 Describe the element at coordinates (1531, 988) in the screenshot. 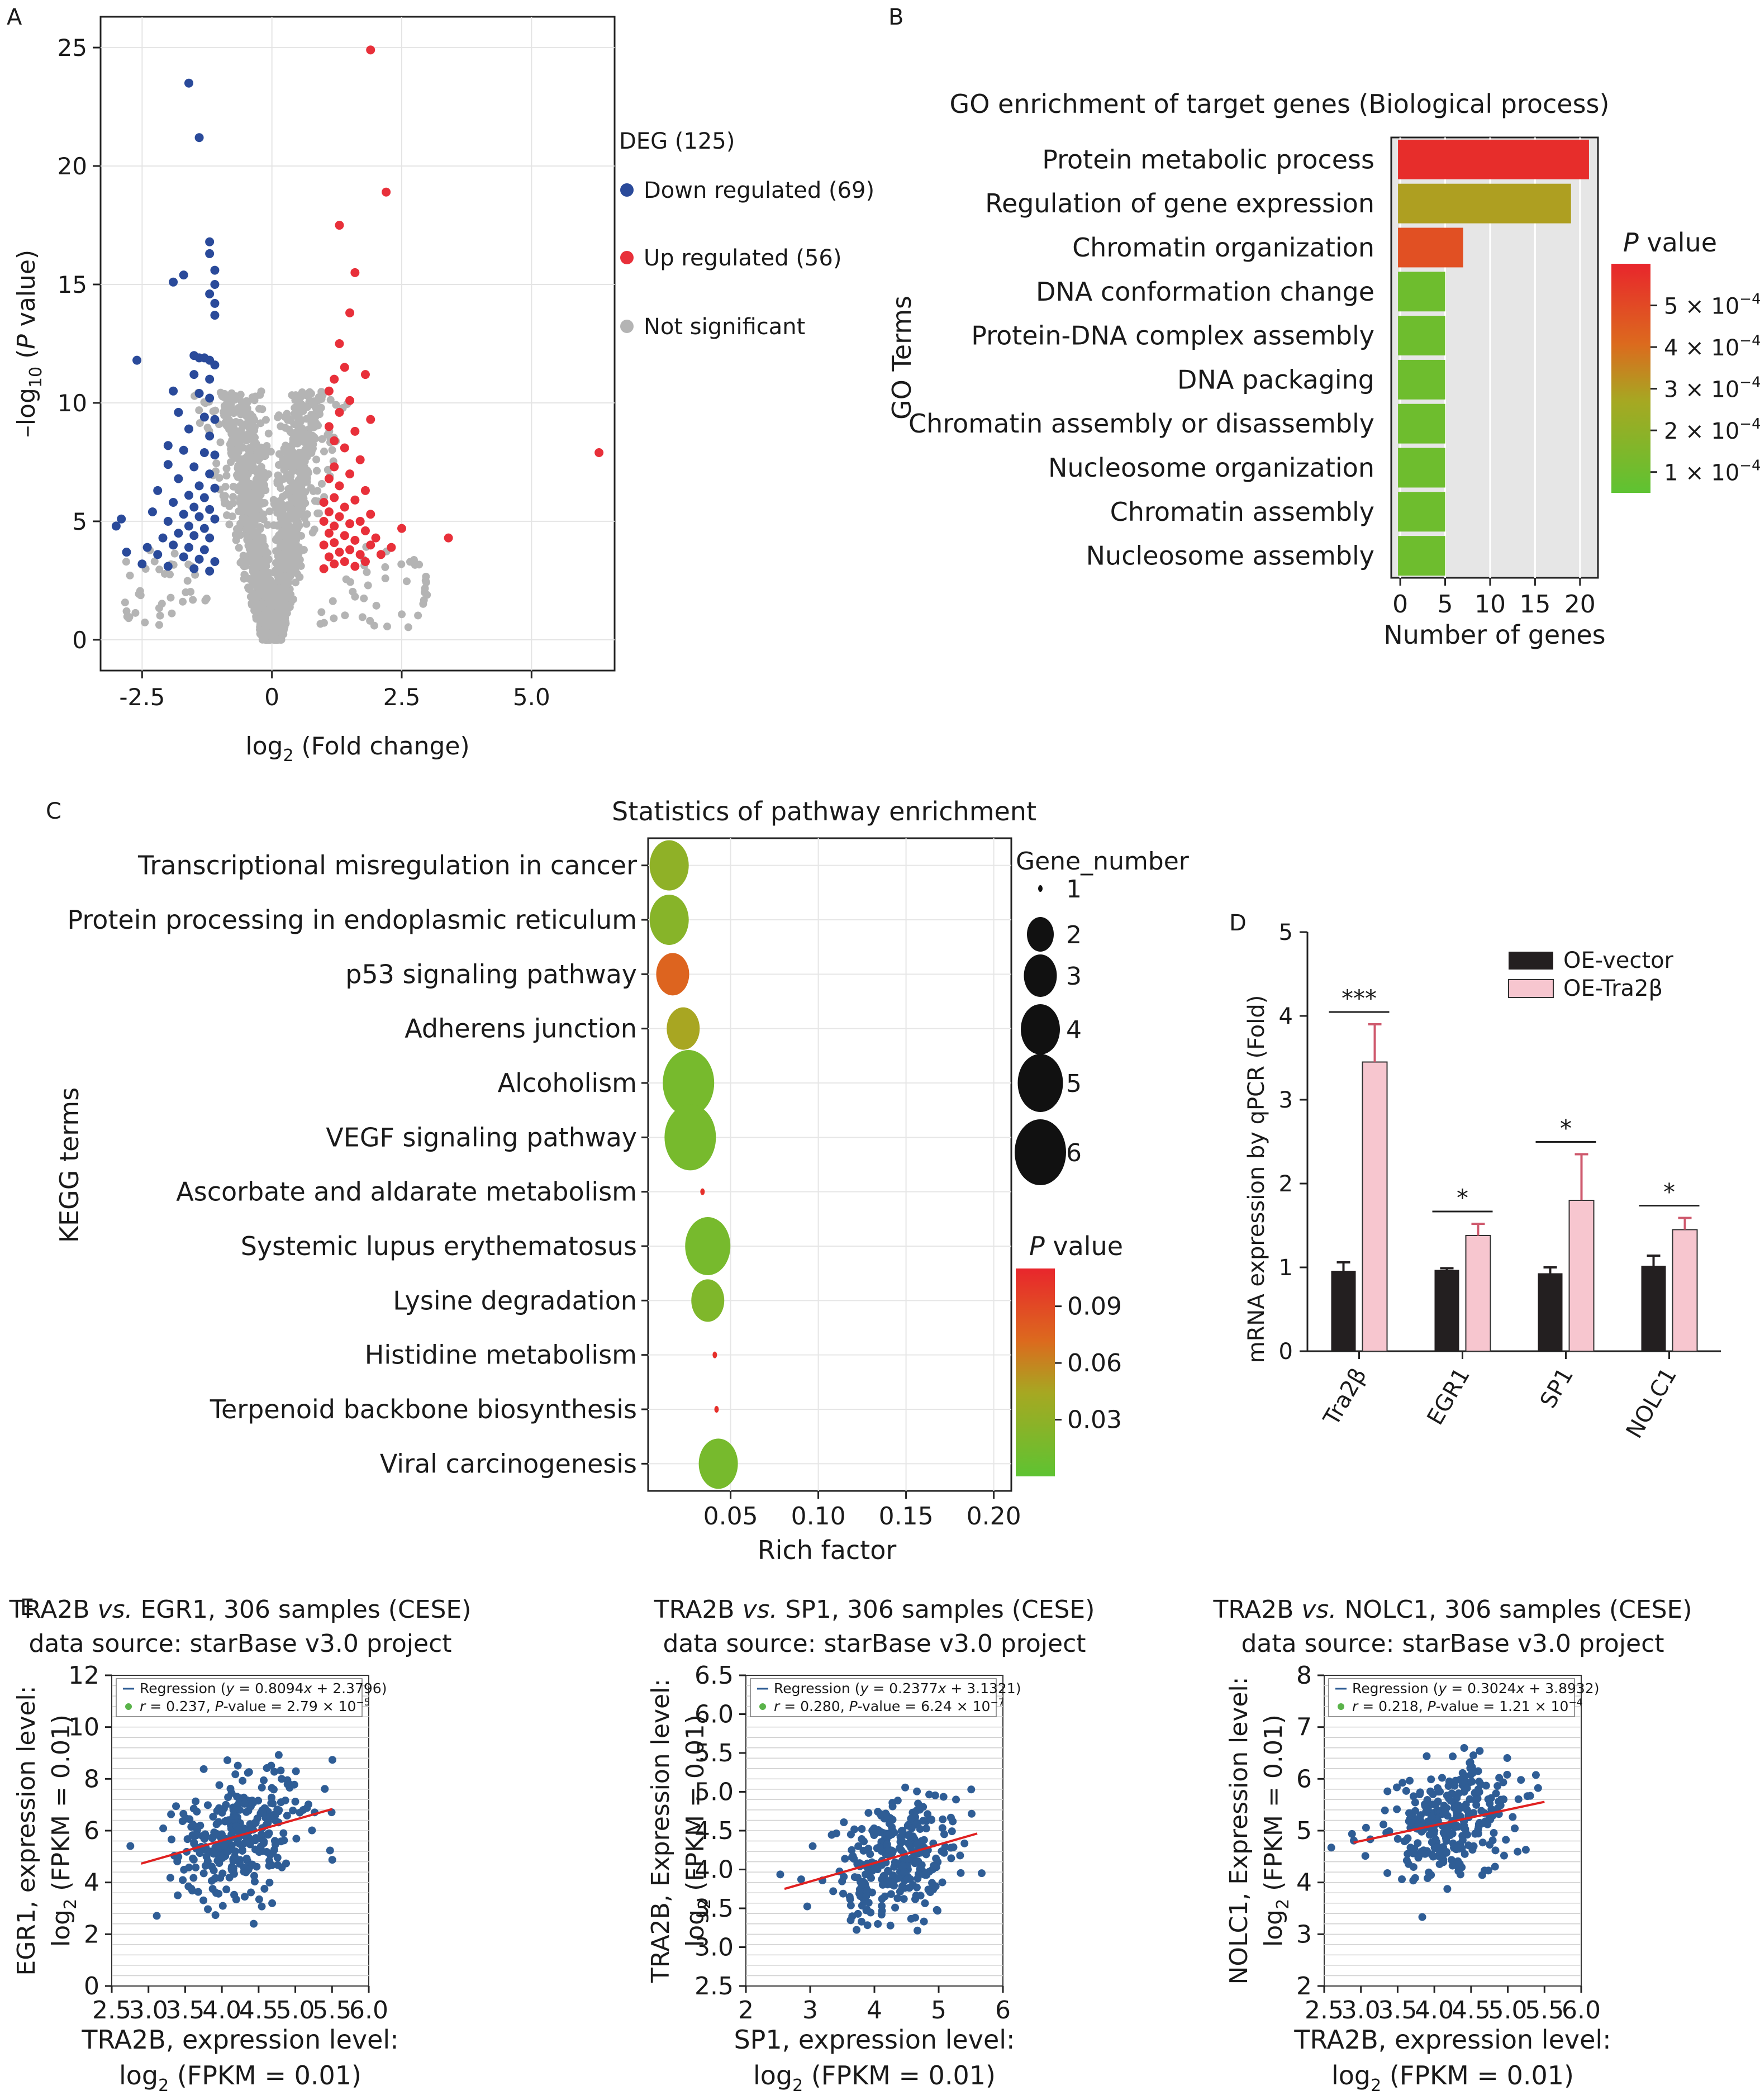

I see `legend-tra2b-swatch` at that location.